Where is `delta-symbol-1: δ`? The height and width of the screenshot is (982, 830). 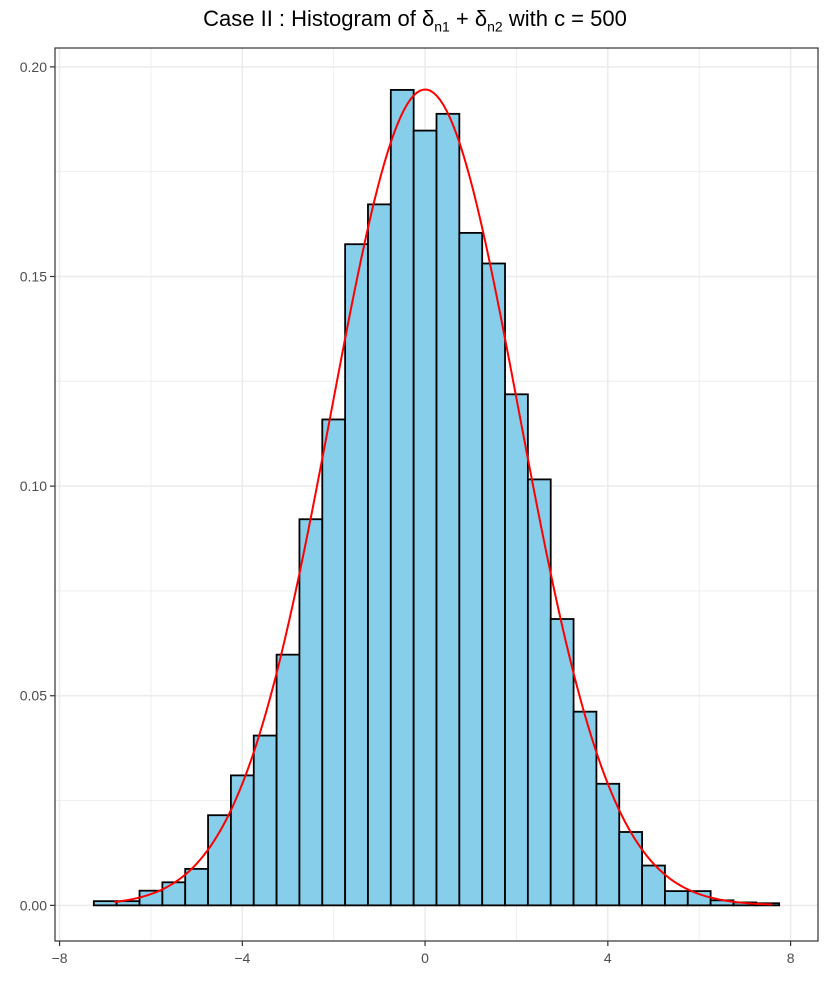 delta-symbol-1: δ is located at coordinates (428, 18).